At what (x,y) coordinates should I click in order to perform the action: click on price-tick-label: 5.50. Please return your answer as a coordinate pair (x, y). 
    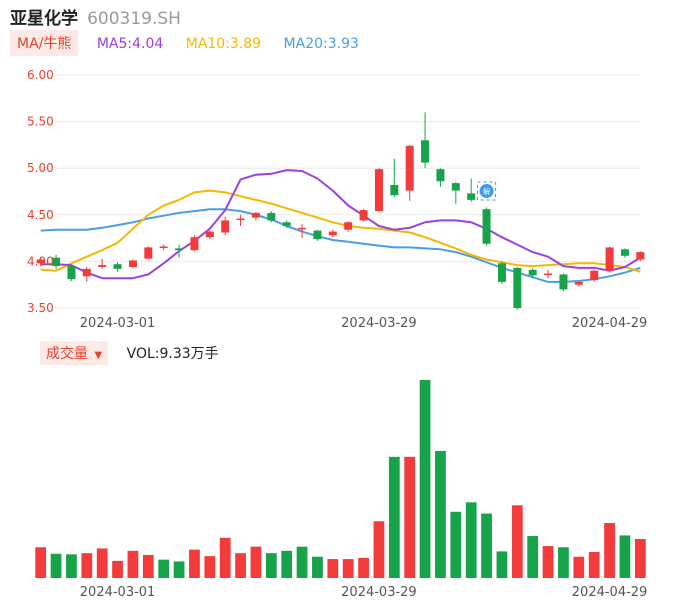
    Looking at the image, I should click on (40, 122).